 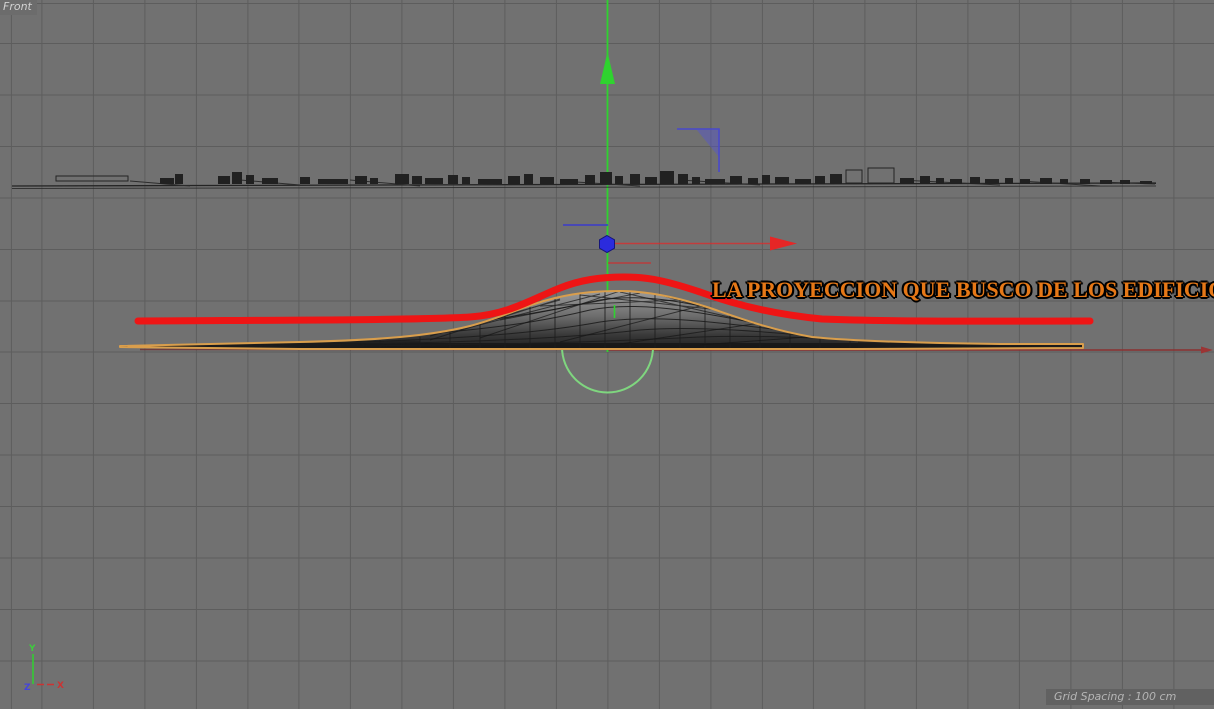 What do you see at coordinates (614, 299) in the screenshot?
I see `projection-spline` at bounding box center [614, 299].